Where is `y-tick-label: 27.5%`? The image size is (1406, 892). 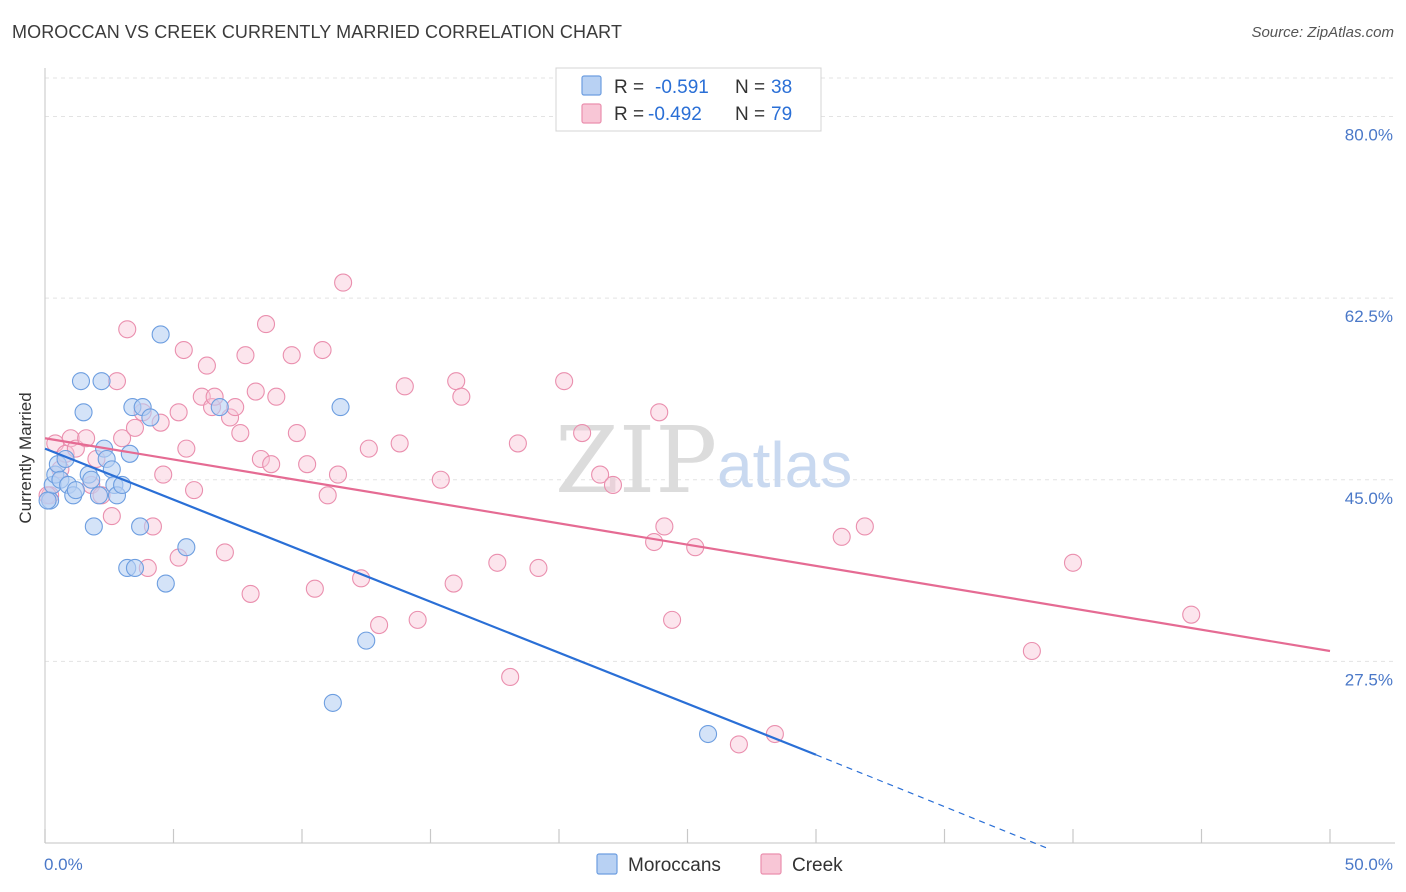 y-tick-label: 27.5% is located at coordinates (1369, 679).